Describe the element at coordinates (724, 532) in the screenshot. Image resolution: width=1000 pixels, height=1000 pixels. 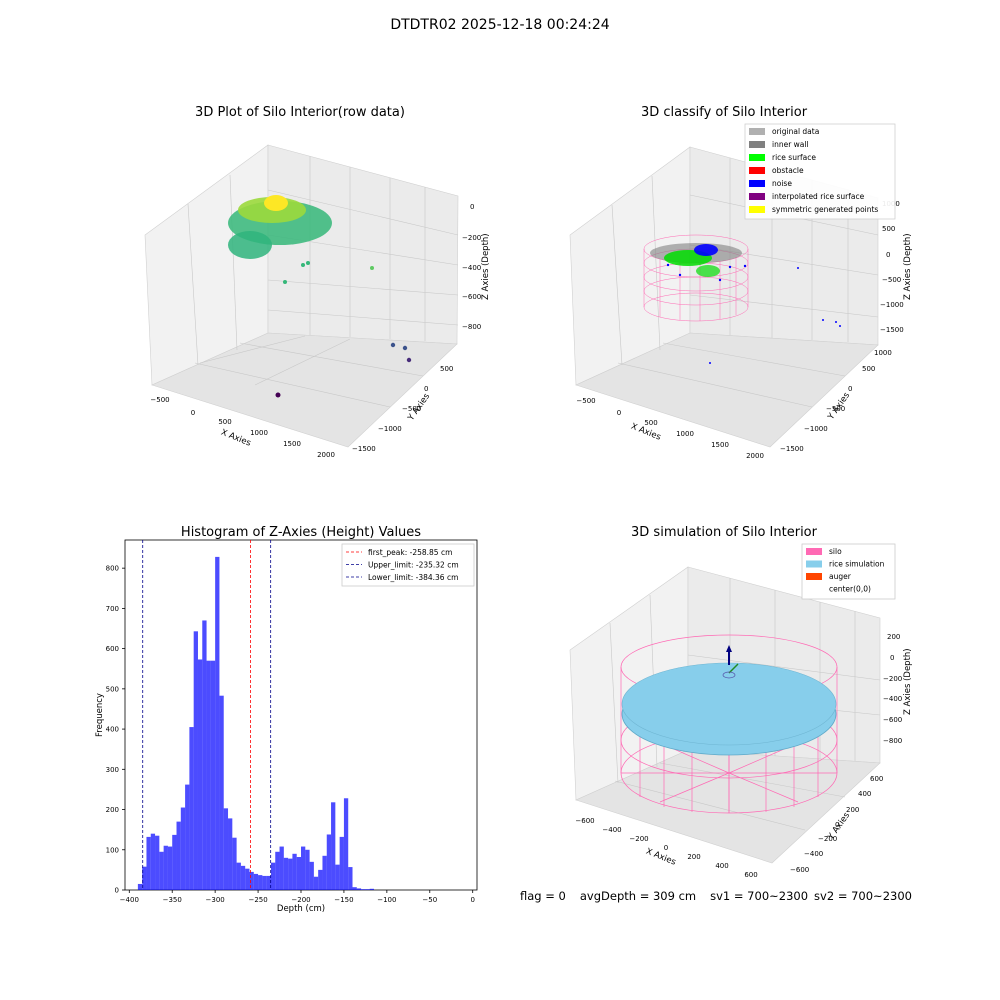
I see `chart-title: 3D simulation of Silo Interior` at that location.